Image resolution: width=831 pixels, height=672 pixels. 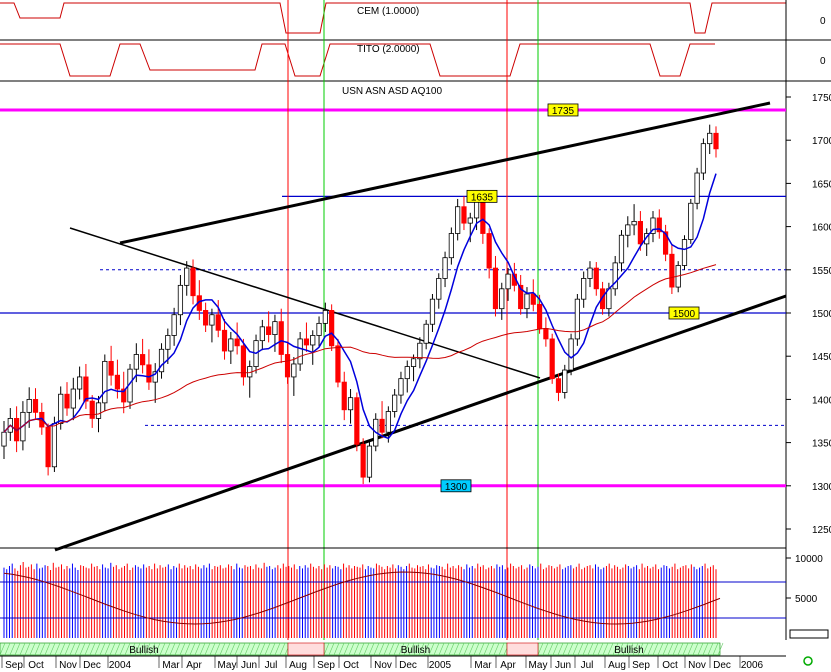 What do you see at coordinates (821, 228) in the screenshot?
I see `y-tick-label: 1600` at bounding box center [821, 228].